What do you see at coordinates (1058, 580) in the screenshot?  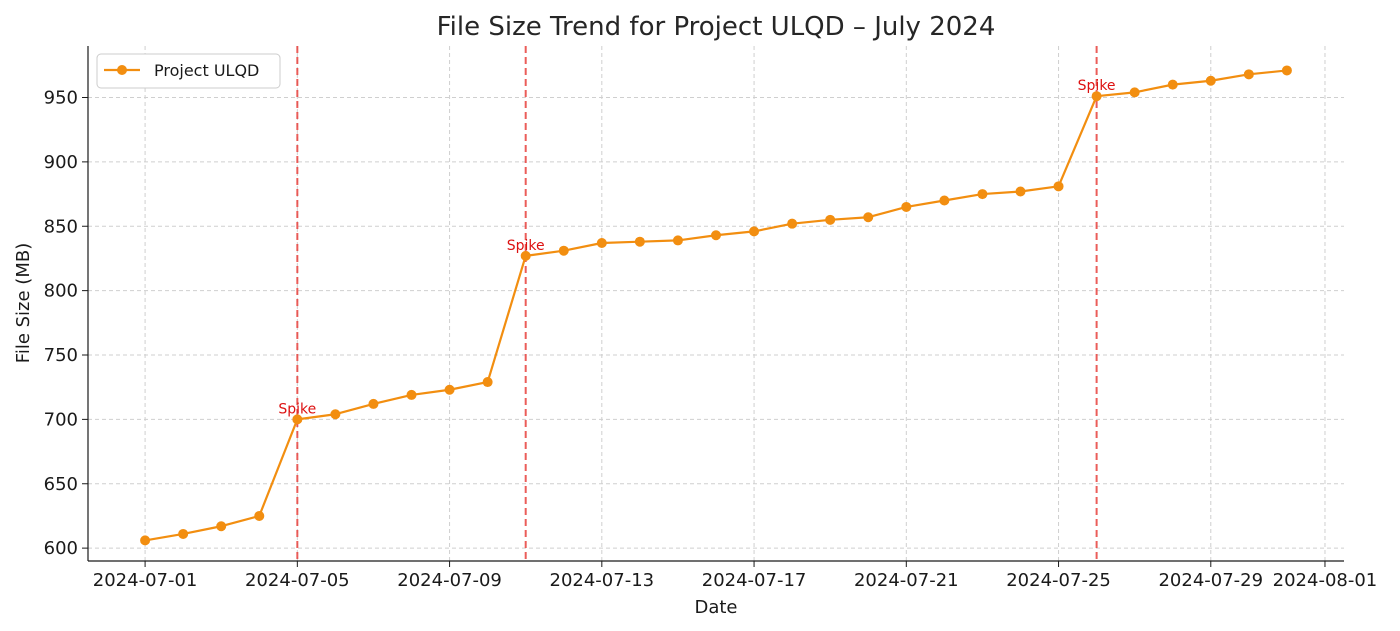 I see `x-tick-label: 2024-07-25` at bounding box center [1058, 580].